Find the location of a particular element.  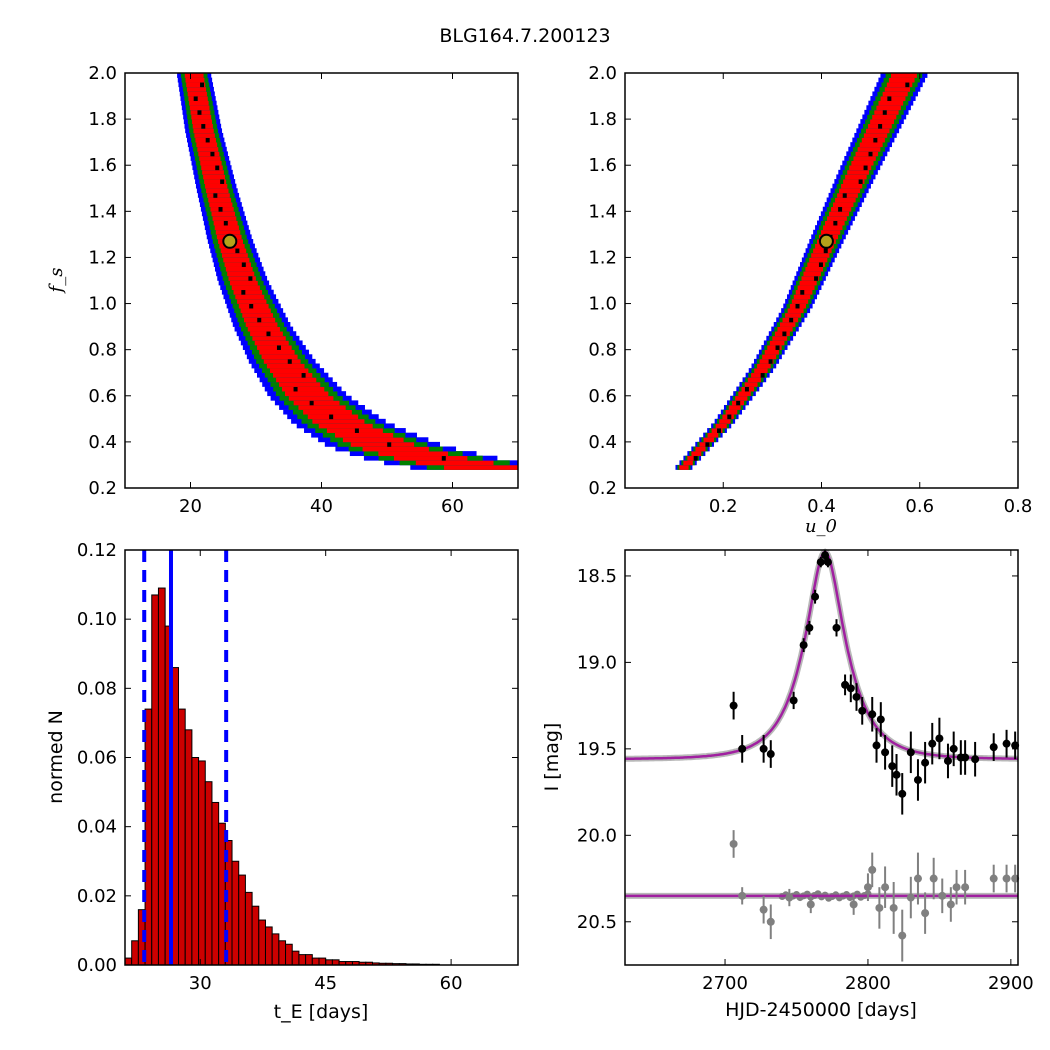

x-tick-label: 40 is located at coordinates (321, 506).